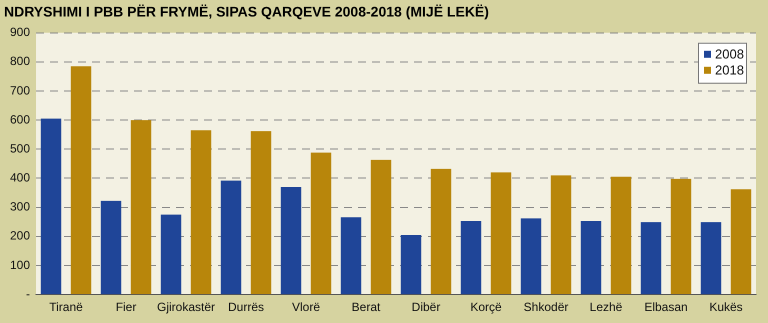  Describe the element at coordinates (306, 307) in the screenshot. I see `x-tick-label: Vlorë` at that location.